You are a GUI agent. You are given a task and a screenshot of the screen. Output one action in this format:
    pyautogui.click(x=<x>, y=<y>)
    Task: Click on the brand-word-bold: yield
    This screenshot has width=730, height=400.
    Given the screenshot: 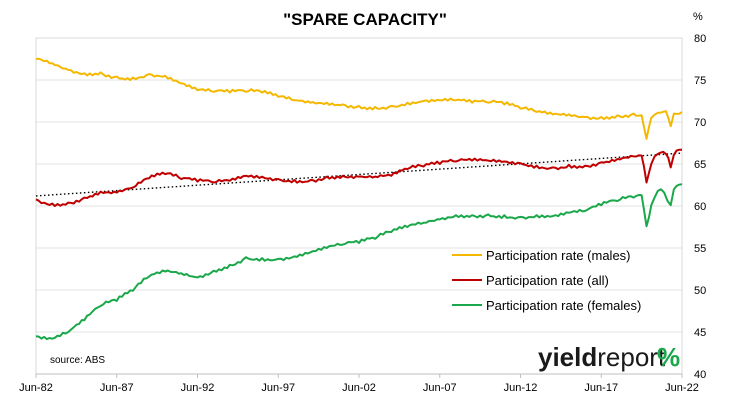 What is the action you would take?
    pyautogui.click(x=567, y=357)
    